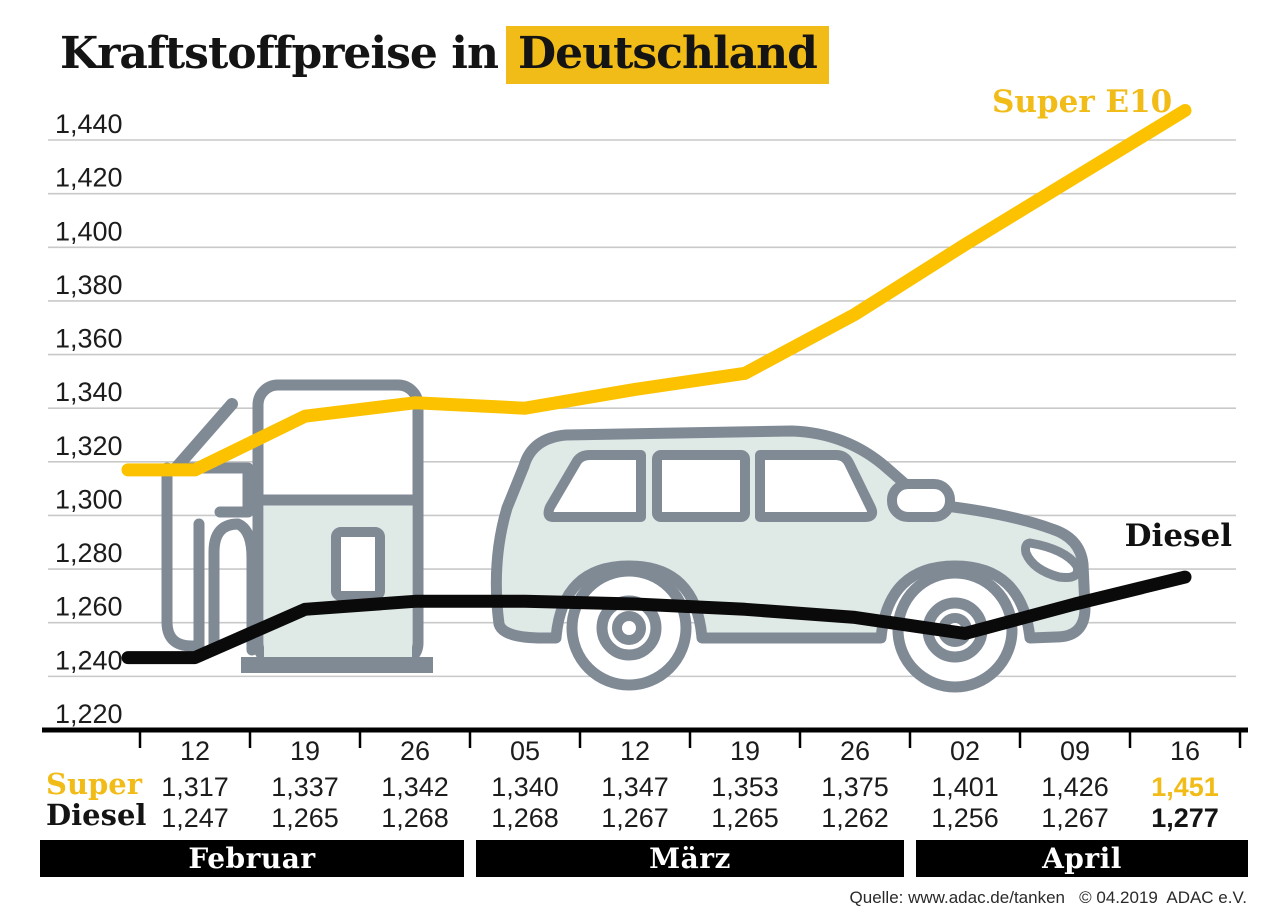 This screenshot has height=924, width=1280. What do you see at coordinates (358, 564) in the screenshot?
I see `pump-slot-icon` at bounding box center [358, 564].